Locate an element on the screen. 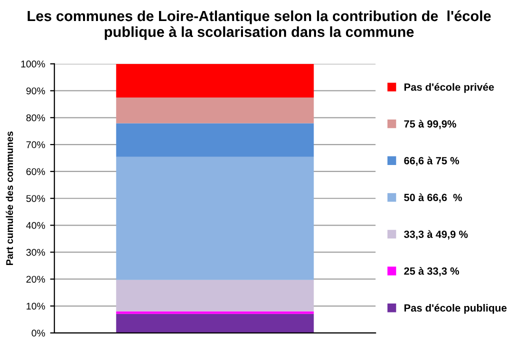 This screenshot has height=345, width=518. y-tick-label: 70% is located at coordinates (36, 144).